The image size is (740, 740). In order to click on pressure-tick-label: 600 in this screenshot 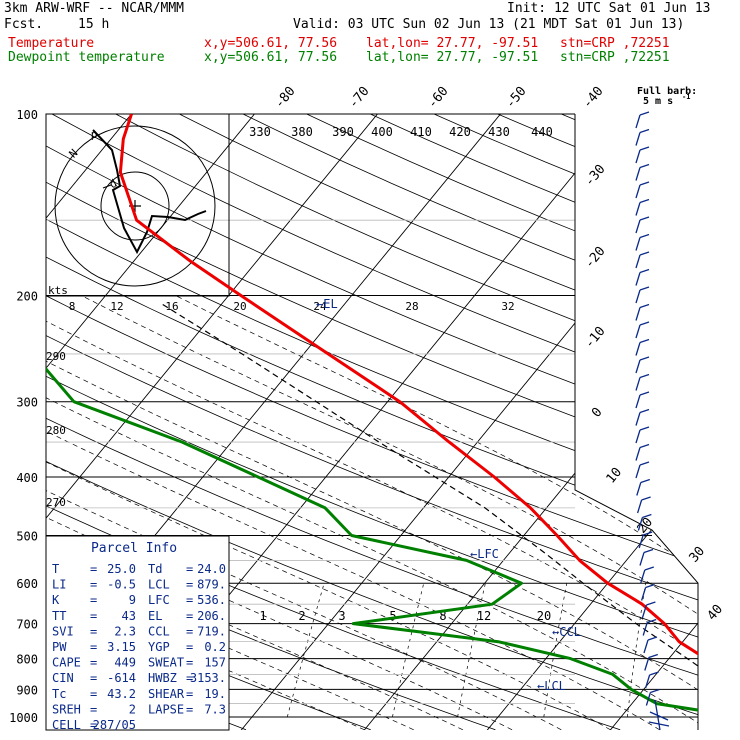, I will do `click(27, 584)`.